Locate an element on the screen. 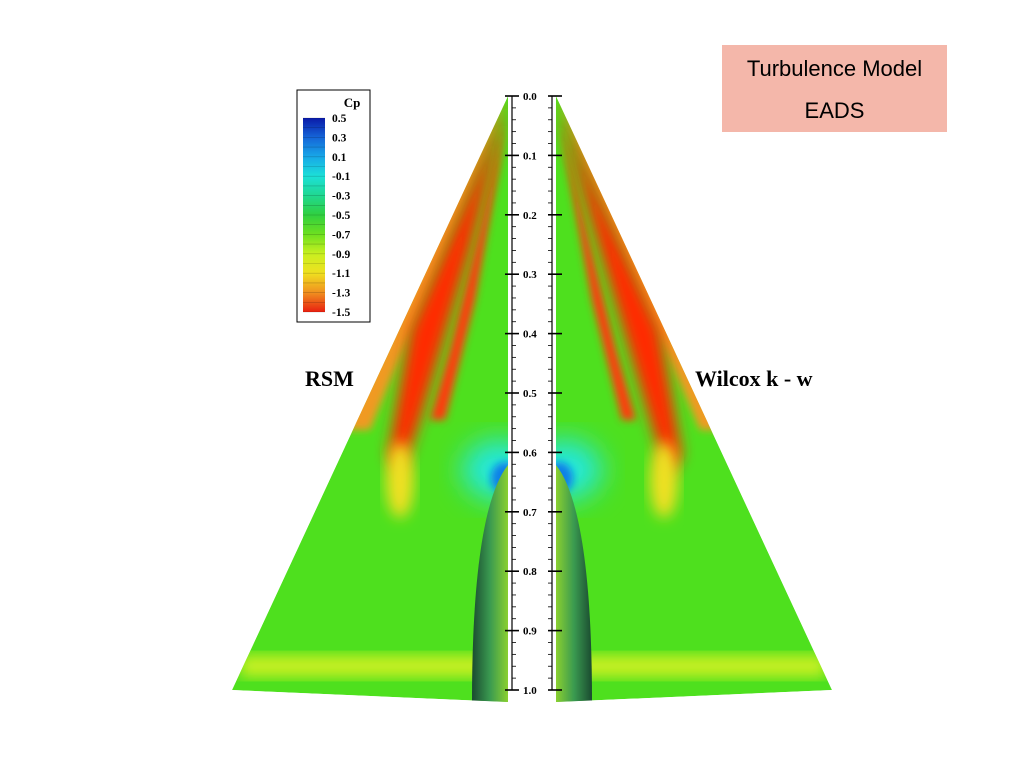  legend-level-label: -0.1 is located at coordinates (341, 177).